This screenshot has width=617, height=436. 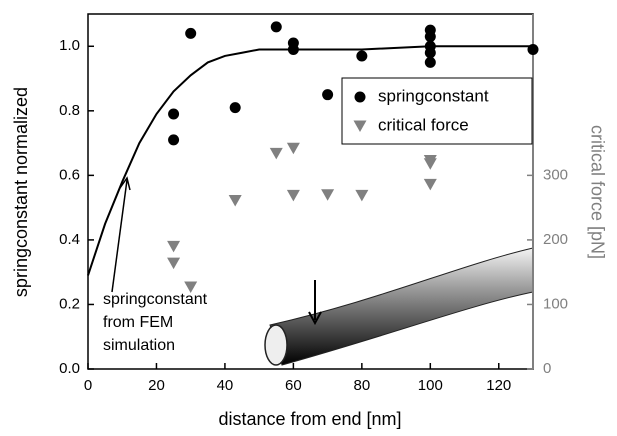 What do you see at coordinates (555, 174) in the screenshot?
I see `y2-tick-label: 300` at bounding box center [555, 174].